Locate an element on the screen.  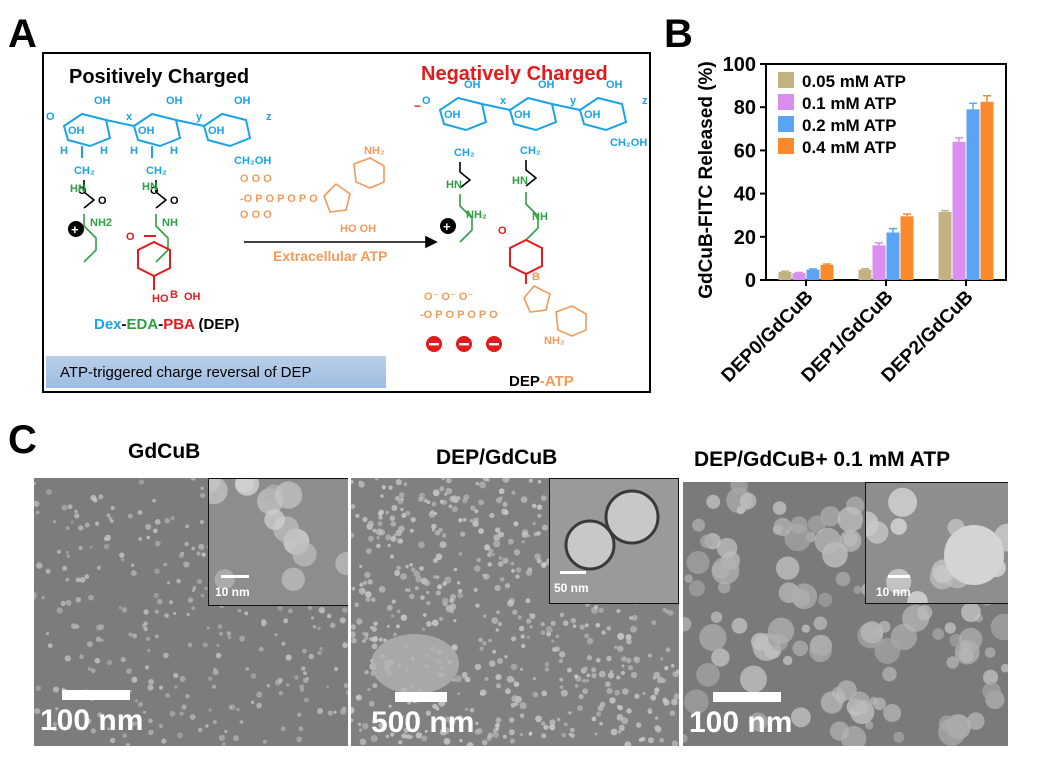
tem-image-dep-gdcub-atp: 10 nm 100 nm is located at coordinates (845, 614).